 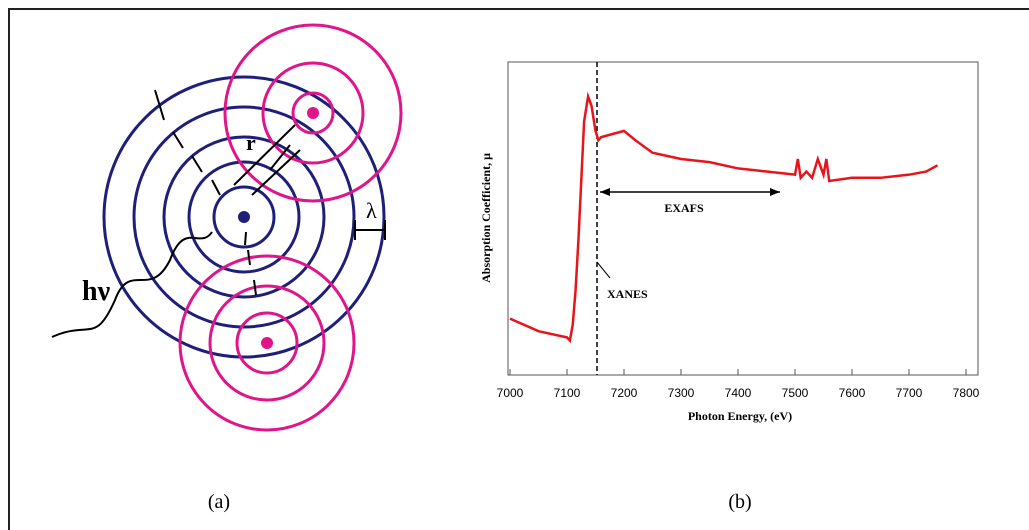 I want to click on x-tick-label: 7200, so click(x=624, y=393).